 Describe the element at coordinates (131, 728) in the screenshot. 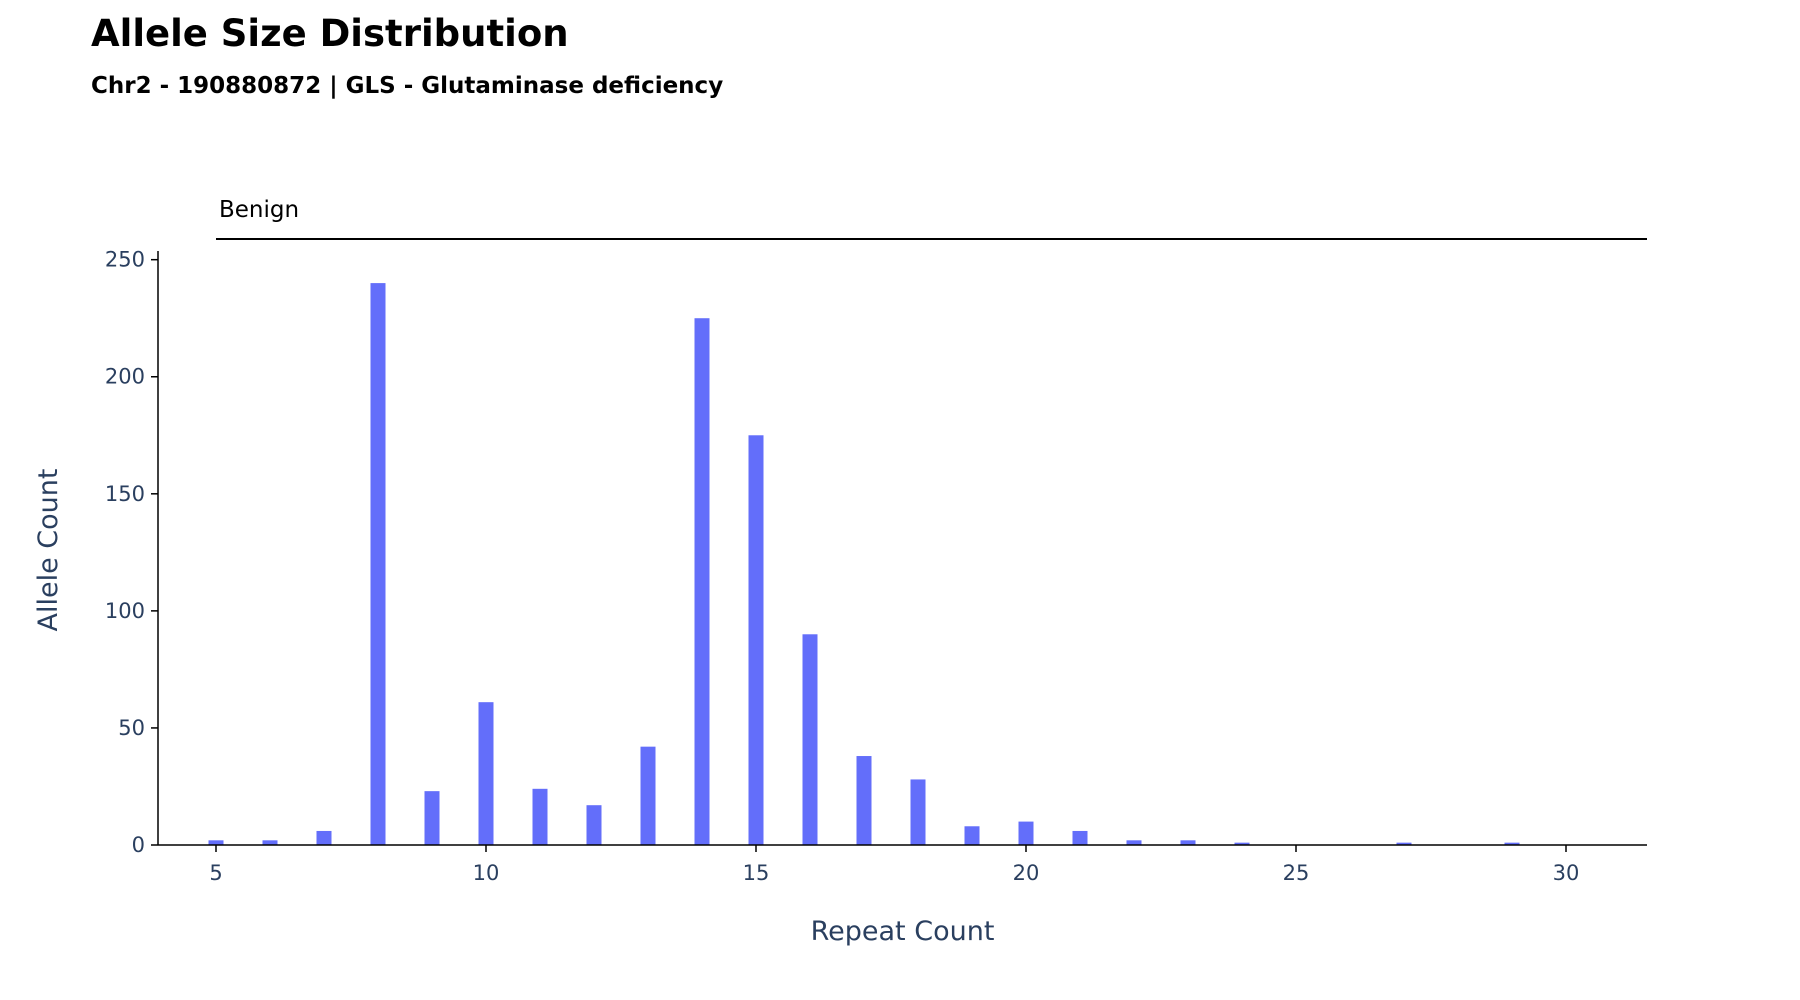

I see `y-tick-label: 50` at that location.